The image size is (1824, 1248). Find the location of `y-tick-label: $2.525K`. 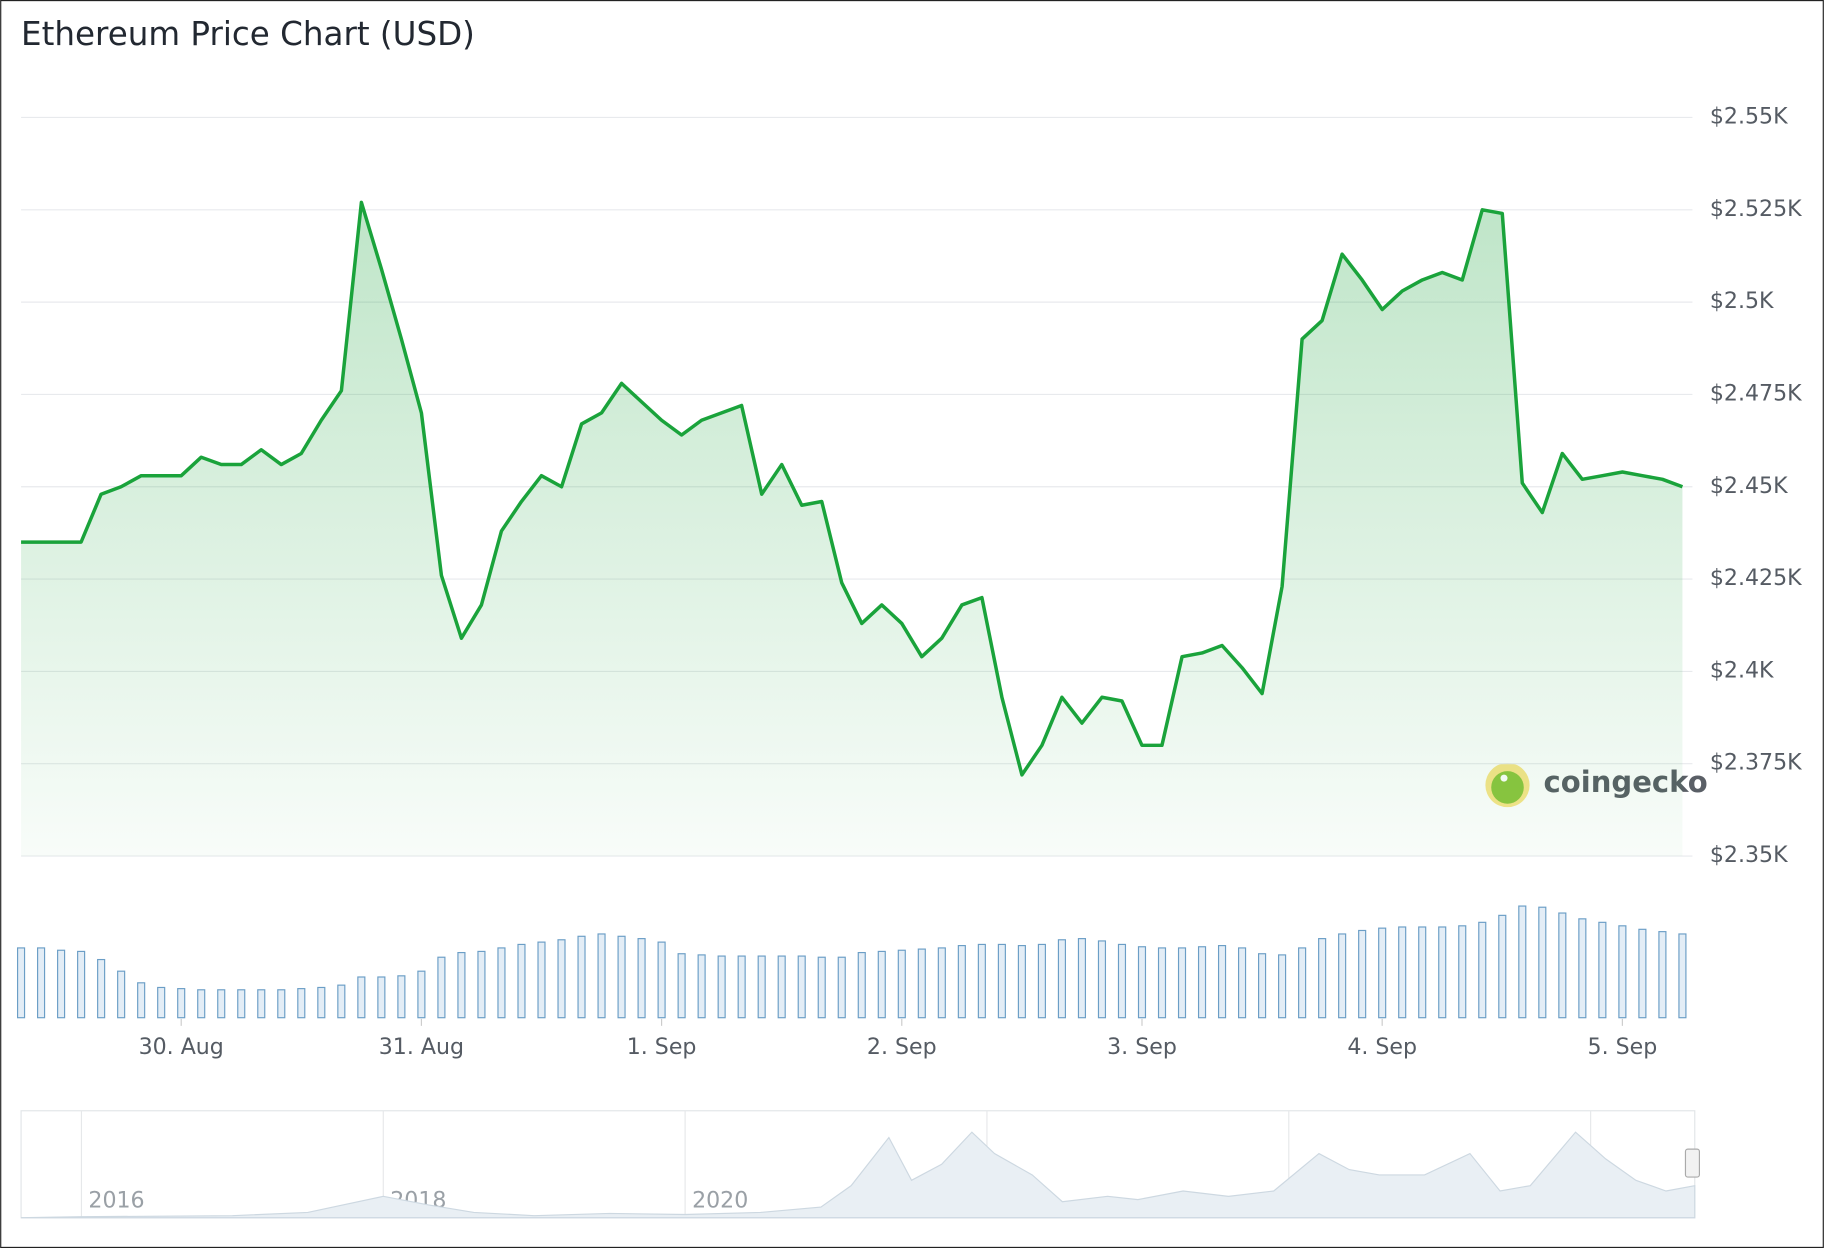

y-tick-label: $2.525K is located at coordinates (1756, 209).